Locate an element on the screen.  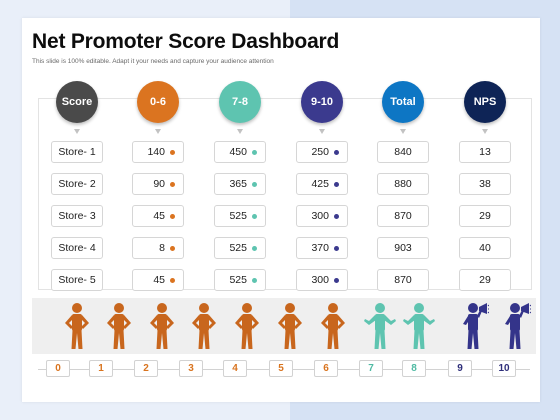
column-header-1: 0-6 is located at coordinates (158, 102).